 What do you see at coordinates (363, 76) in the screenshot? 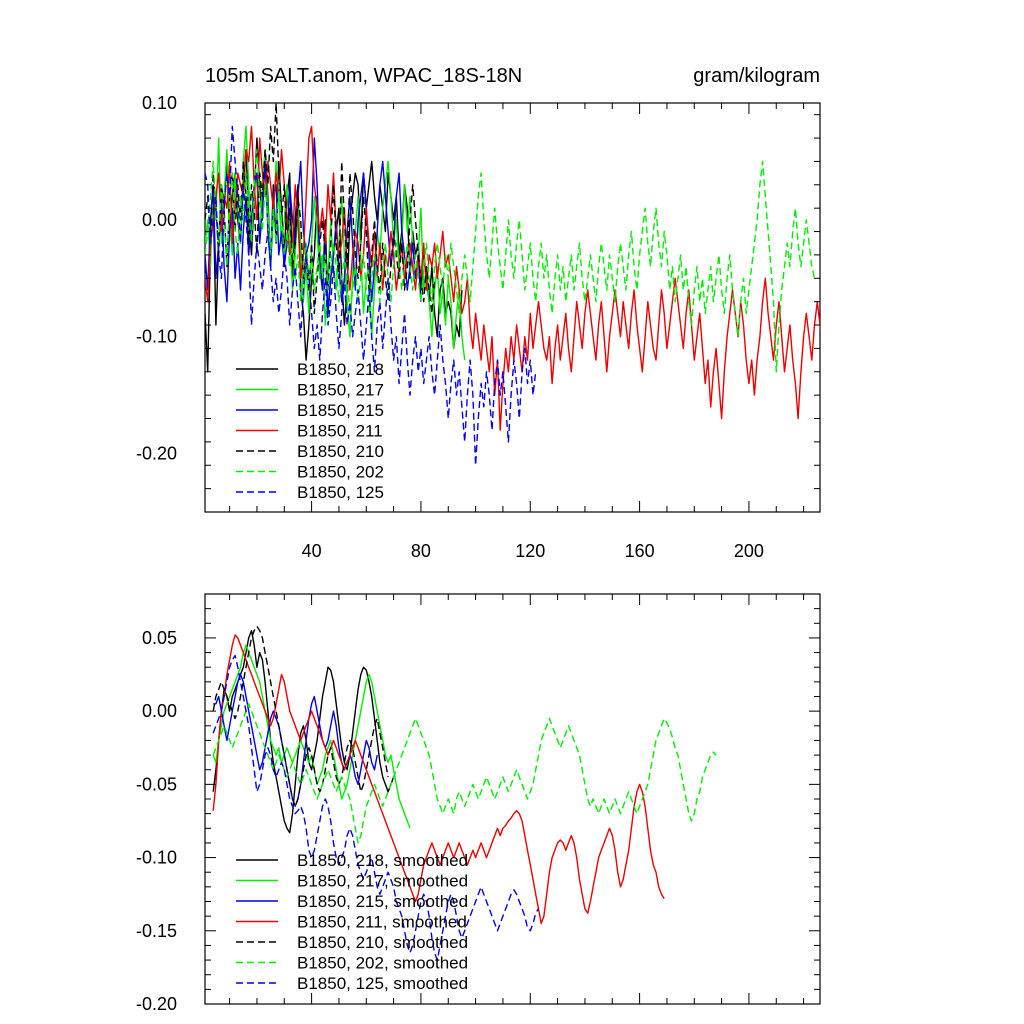
I see `chart-title: 105m SALT.anom, WPAC_18S-18N` at bounding box center [363, 76].